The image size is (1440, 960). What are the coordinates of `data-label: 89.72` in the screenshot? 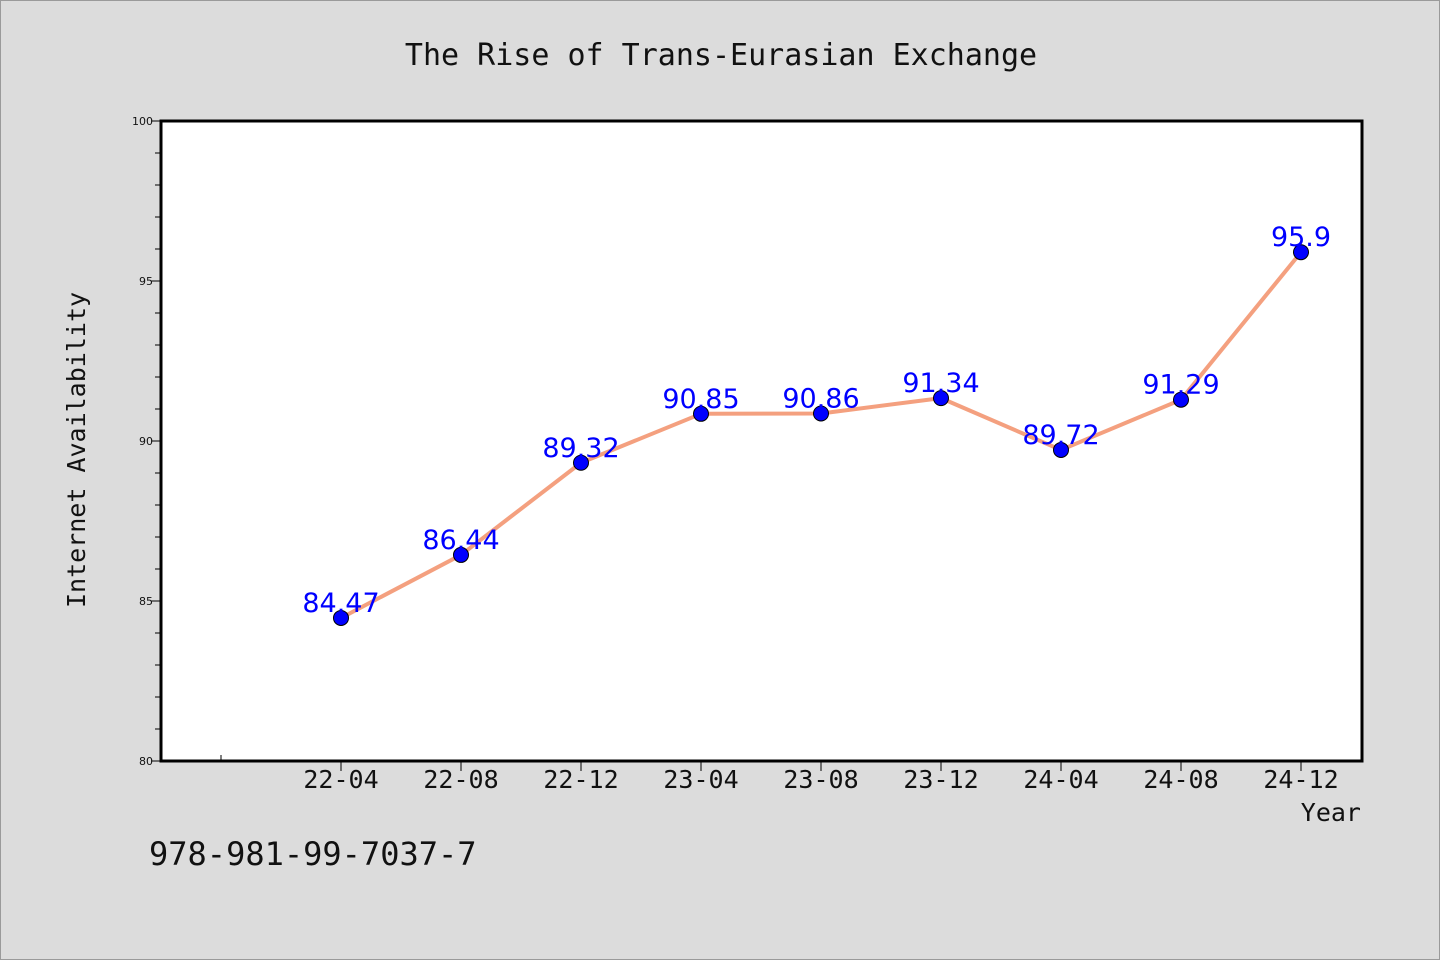 It's located at (1060, 435).